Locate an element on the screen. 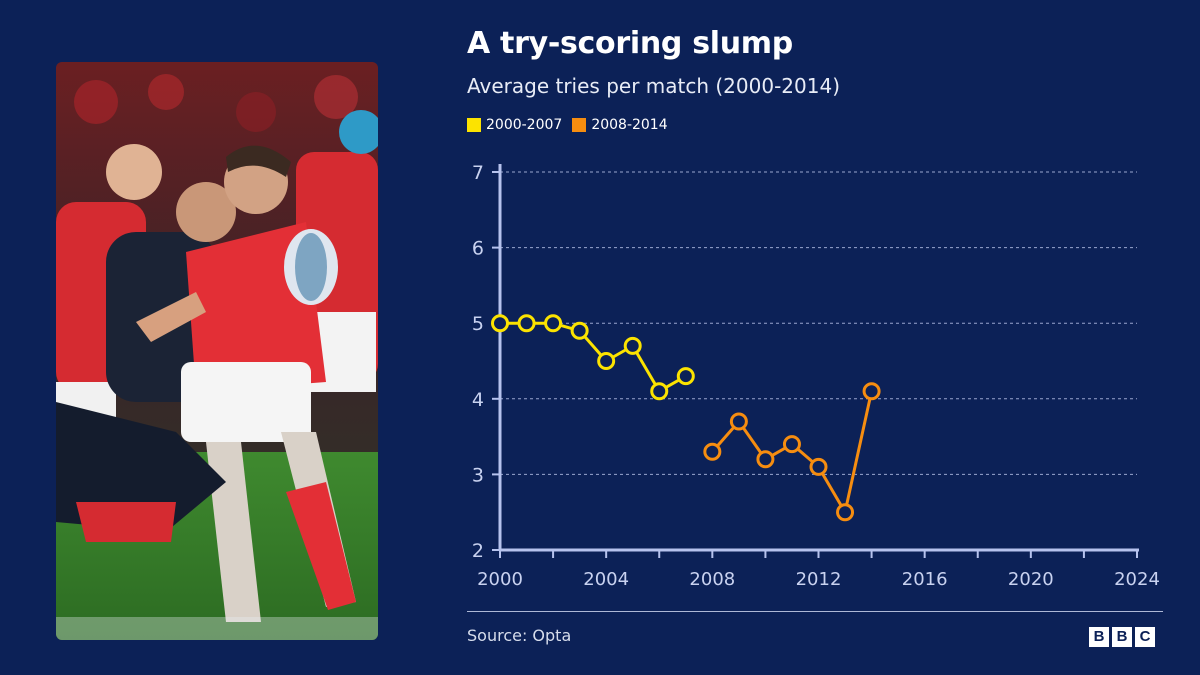 The image size is (1200, 675). x-tick-label: 2008 is located at coordinates (712, 579).